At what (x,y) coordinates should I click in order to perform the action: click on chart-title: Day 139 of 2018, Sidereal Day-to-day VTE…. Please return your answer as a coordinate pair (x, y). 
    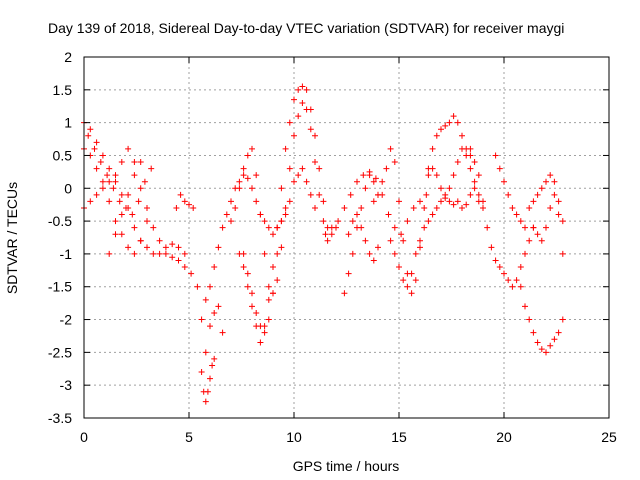
    Looking at the image, I should click on (306, 28).